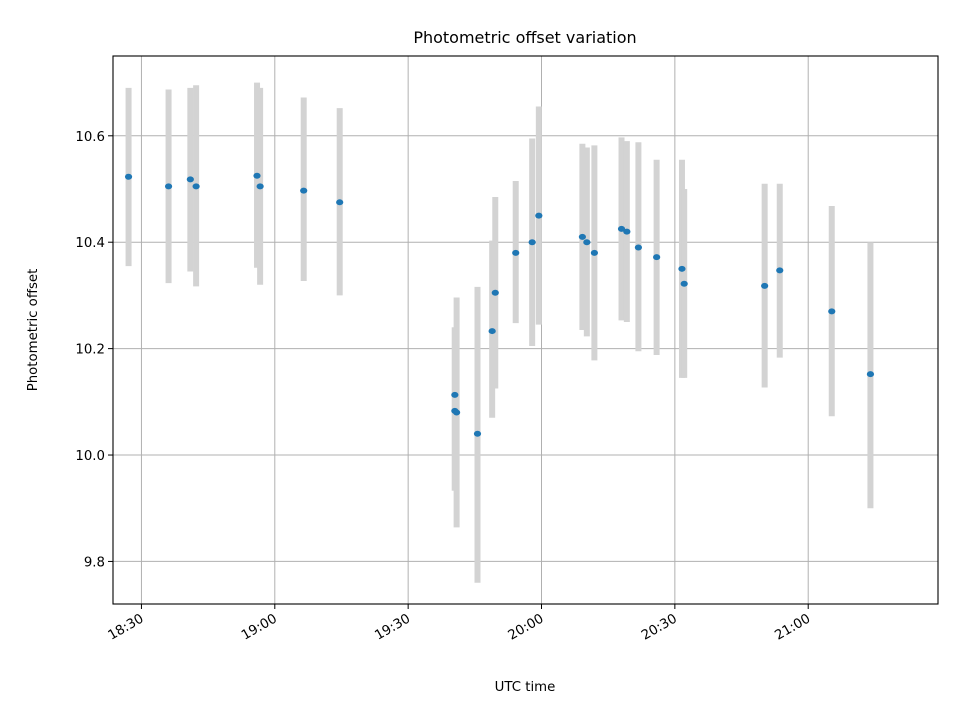 Image resolution: width=960 pixels, height=720 pixels. What do you see at coordinates (90, 350) in the screenshot?
I see `y-tick-label: 10.2` at bounding box center [90, 350].